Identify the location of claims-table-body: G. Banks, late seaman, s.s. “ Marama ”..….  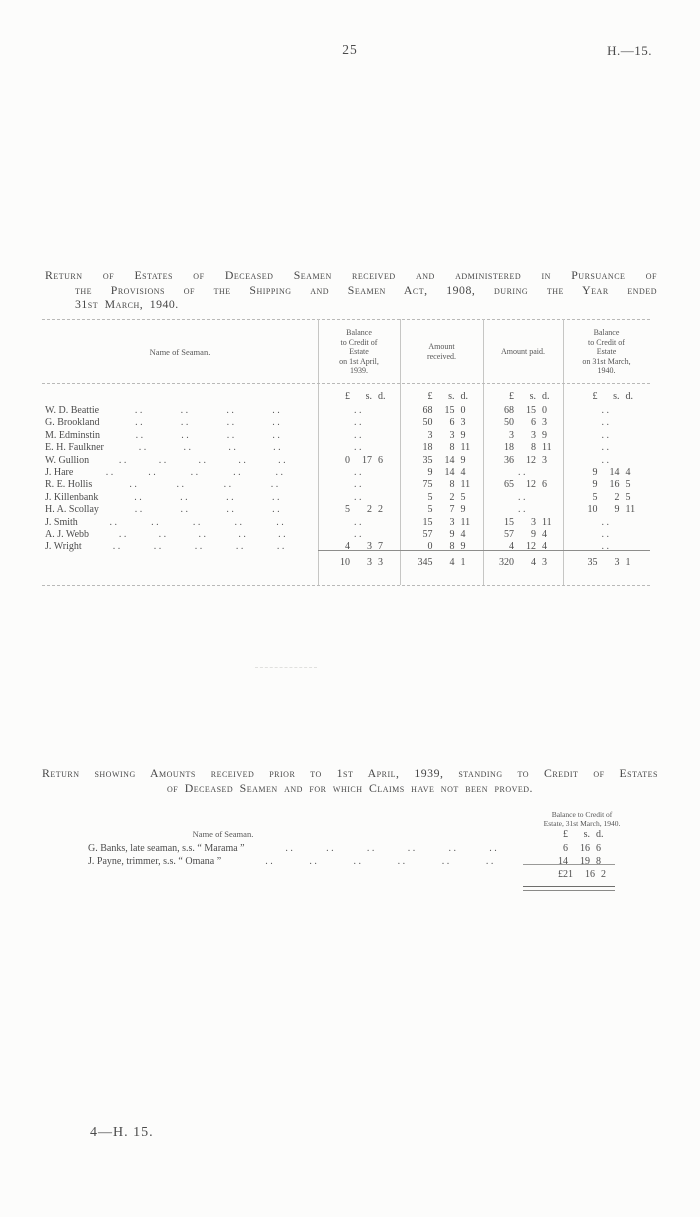
(352, 855).